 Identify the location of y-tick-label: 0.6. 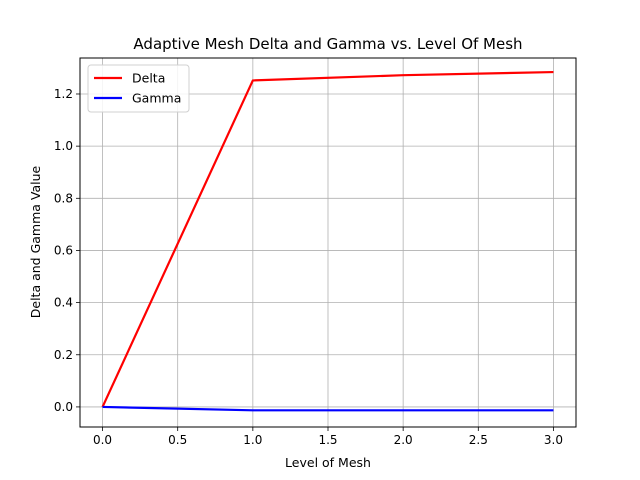
(63, 250).